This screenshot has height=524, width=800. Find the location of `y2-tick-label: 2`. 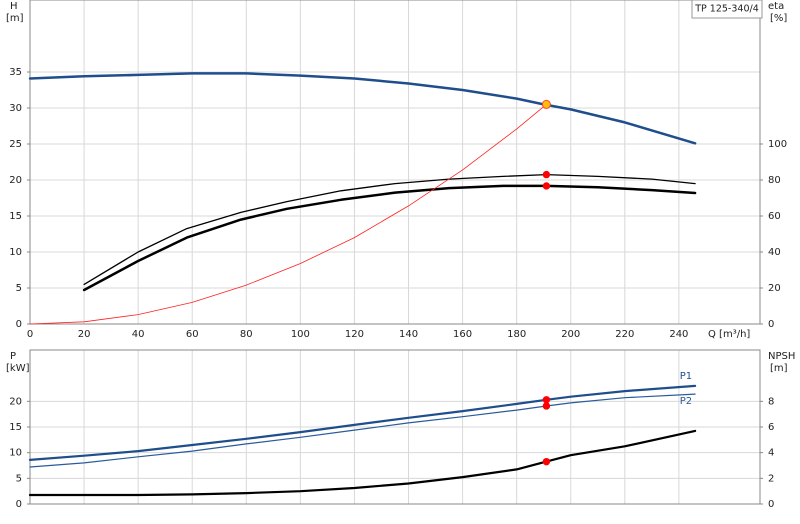

y2-tick-label: 2 is located at coordinates (771, 478).